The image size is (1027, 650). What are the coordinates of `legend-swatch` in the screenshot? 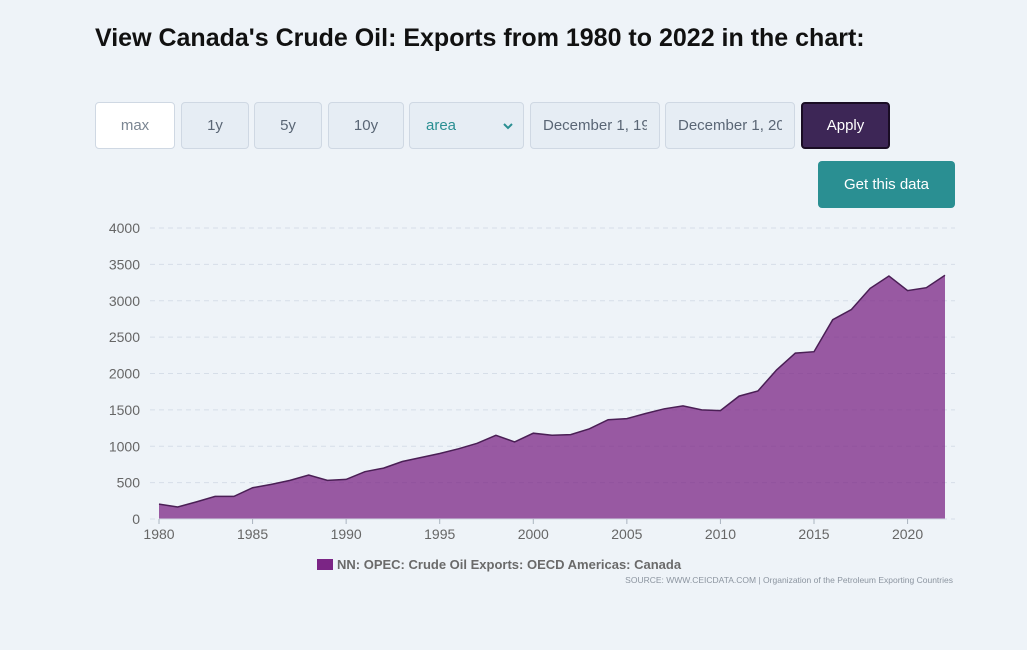 It's located at (325, 564).